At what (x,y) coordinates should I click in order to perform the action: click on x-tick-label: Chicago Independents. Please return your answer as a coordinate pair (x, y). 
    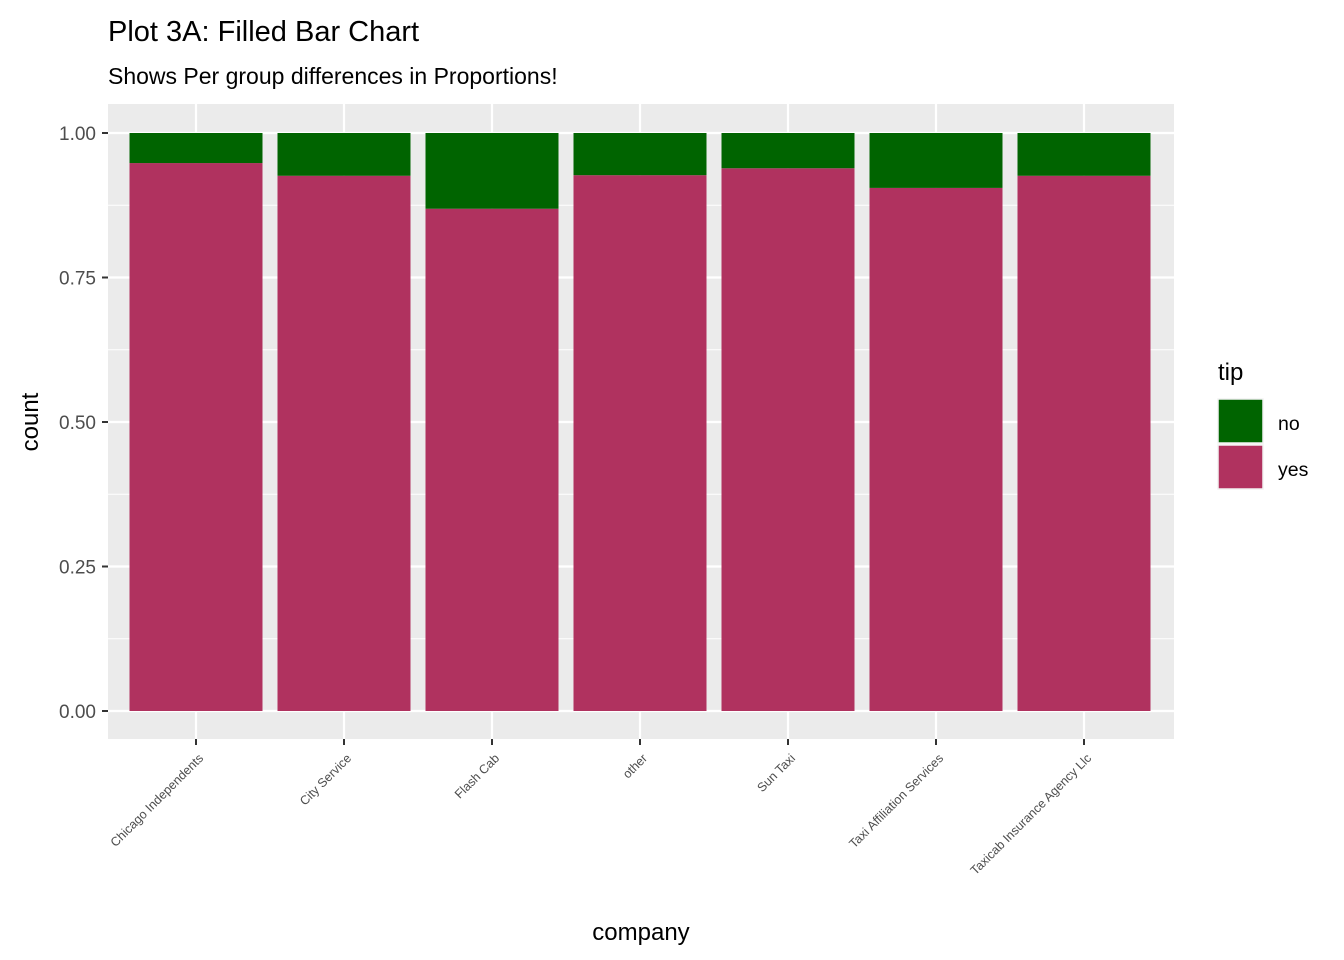
    Looking at the image, I should click on (157, 800).